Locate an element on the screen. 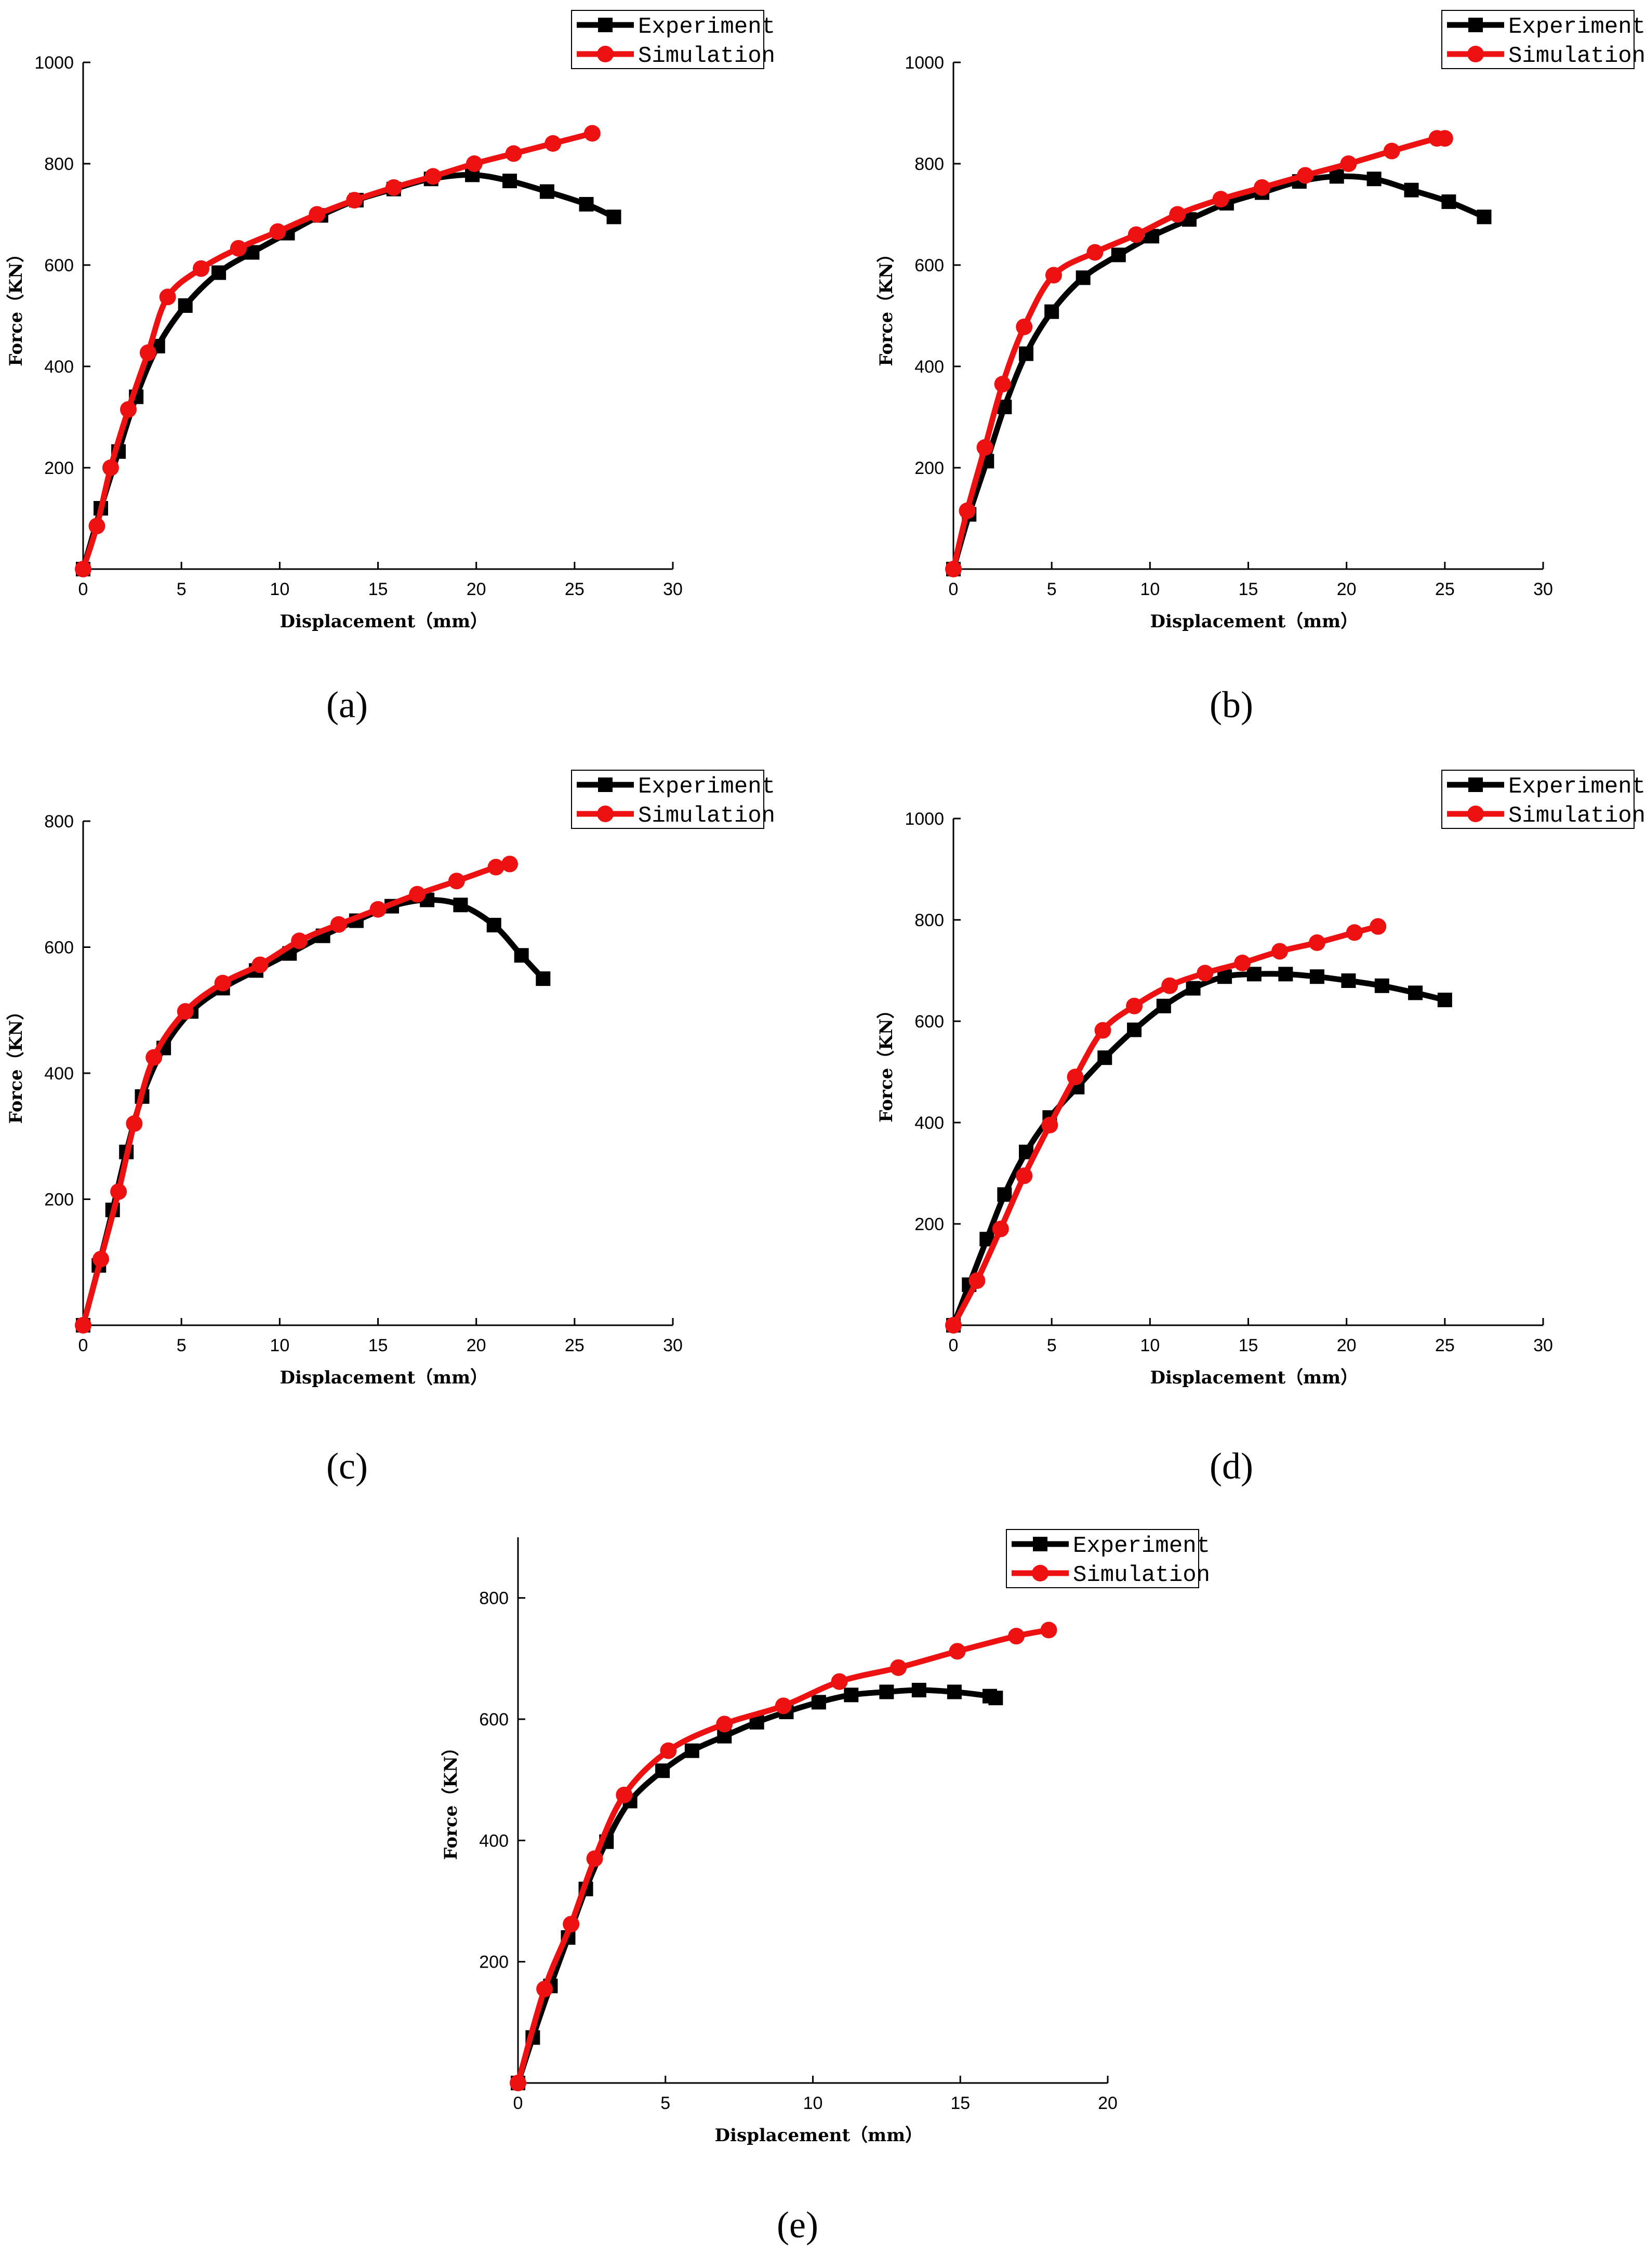 Image resolution: width=1646 pixels, height=2268 pixels. x-tick-label: 30 is located at coordinates (673, 589).